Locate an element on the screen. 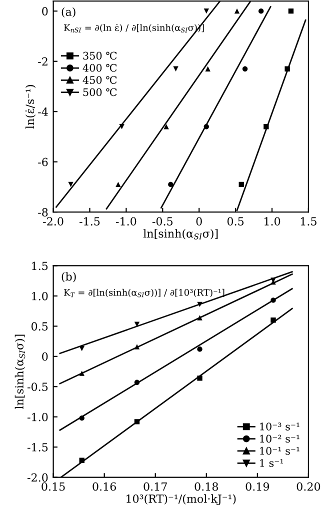 This screenshot has width=323, height=516. legend-label: 400 ℃ is located at coordinates (99, 68).